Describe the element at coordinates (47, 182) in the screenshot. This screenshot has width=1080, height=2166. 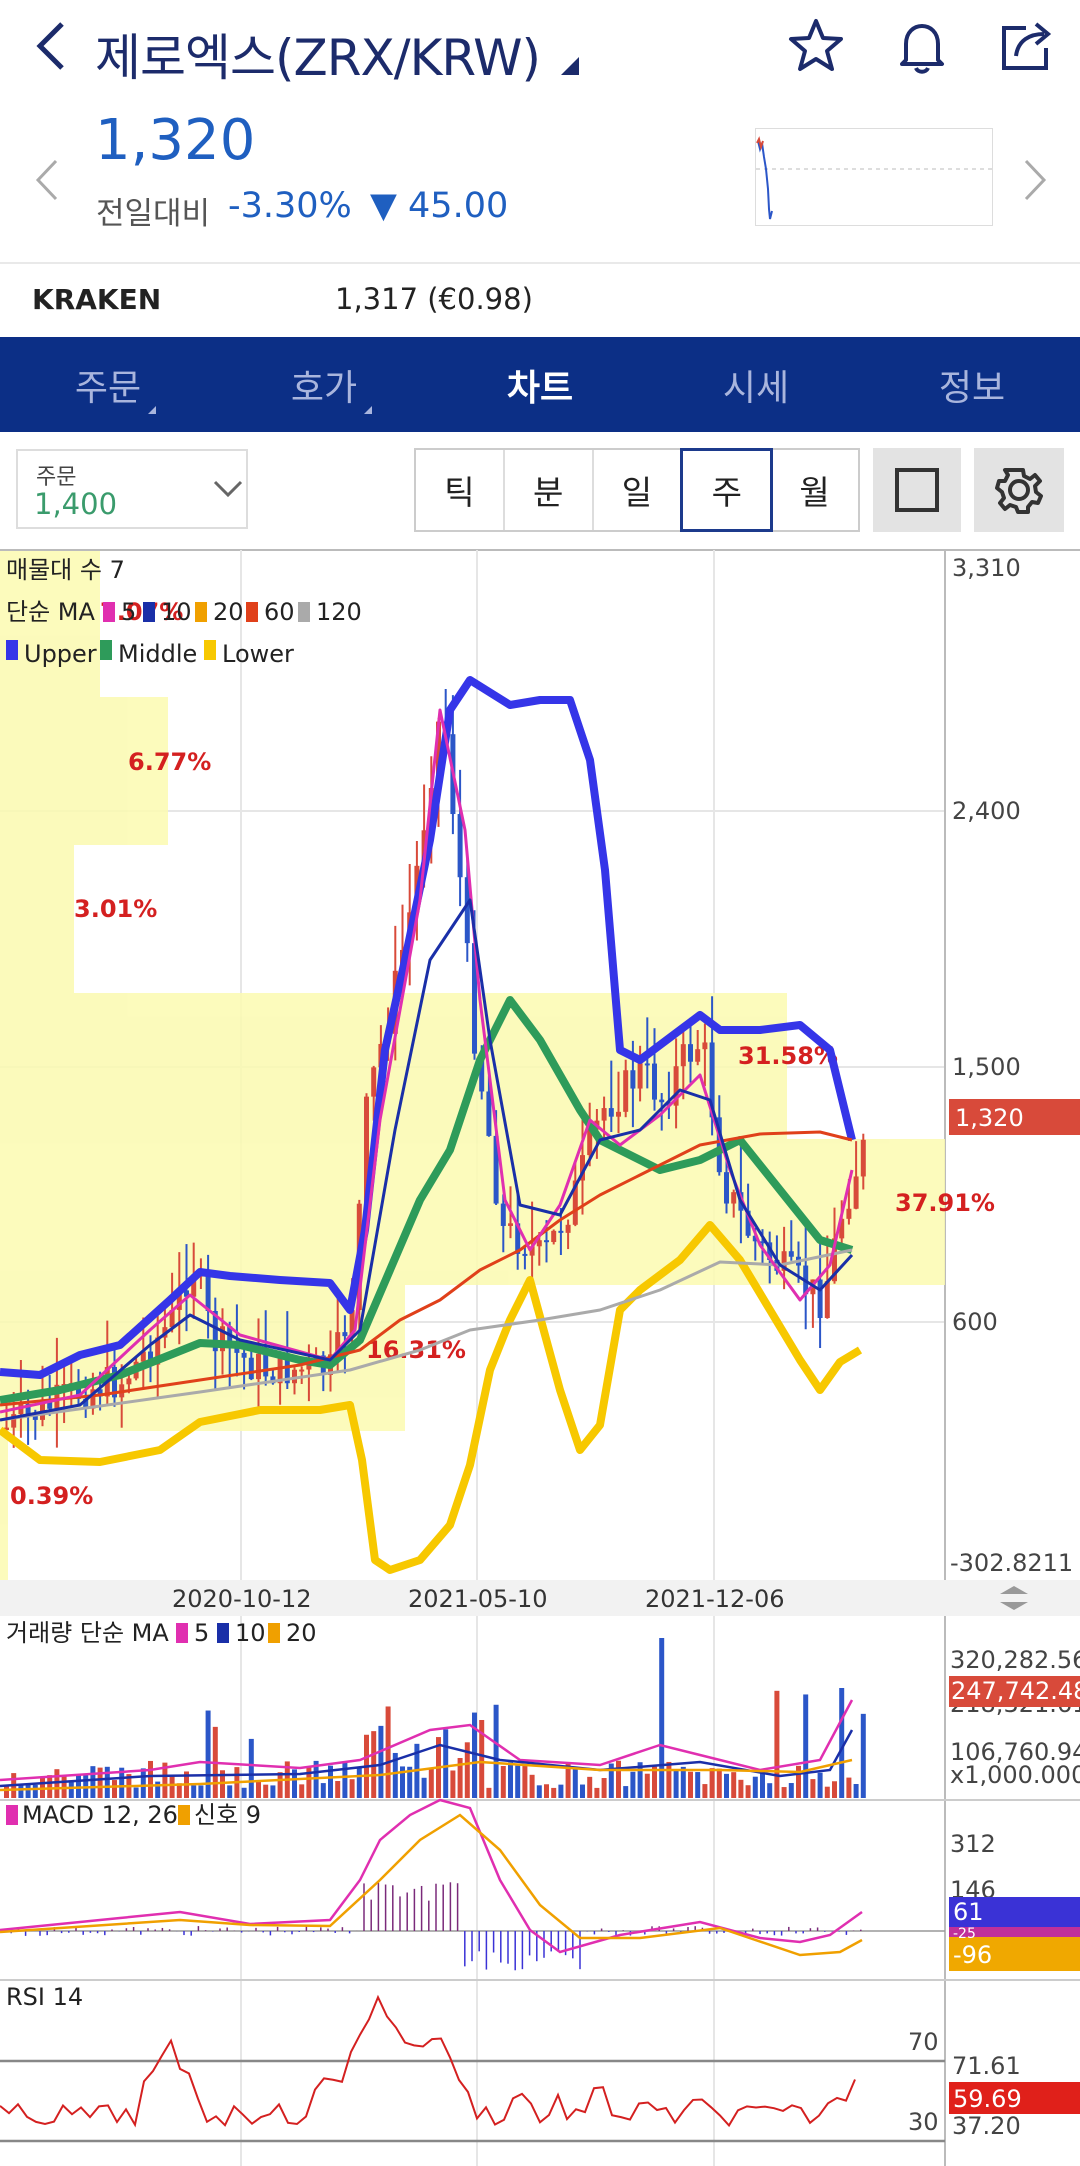
I see `prev-coin-icon` at that location.